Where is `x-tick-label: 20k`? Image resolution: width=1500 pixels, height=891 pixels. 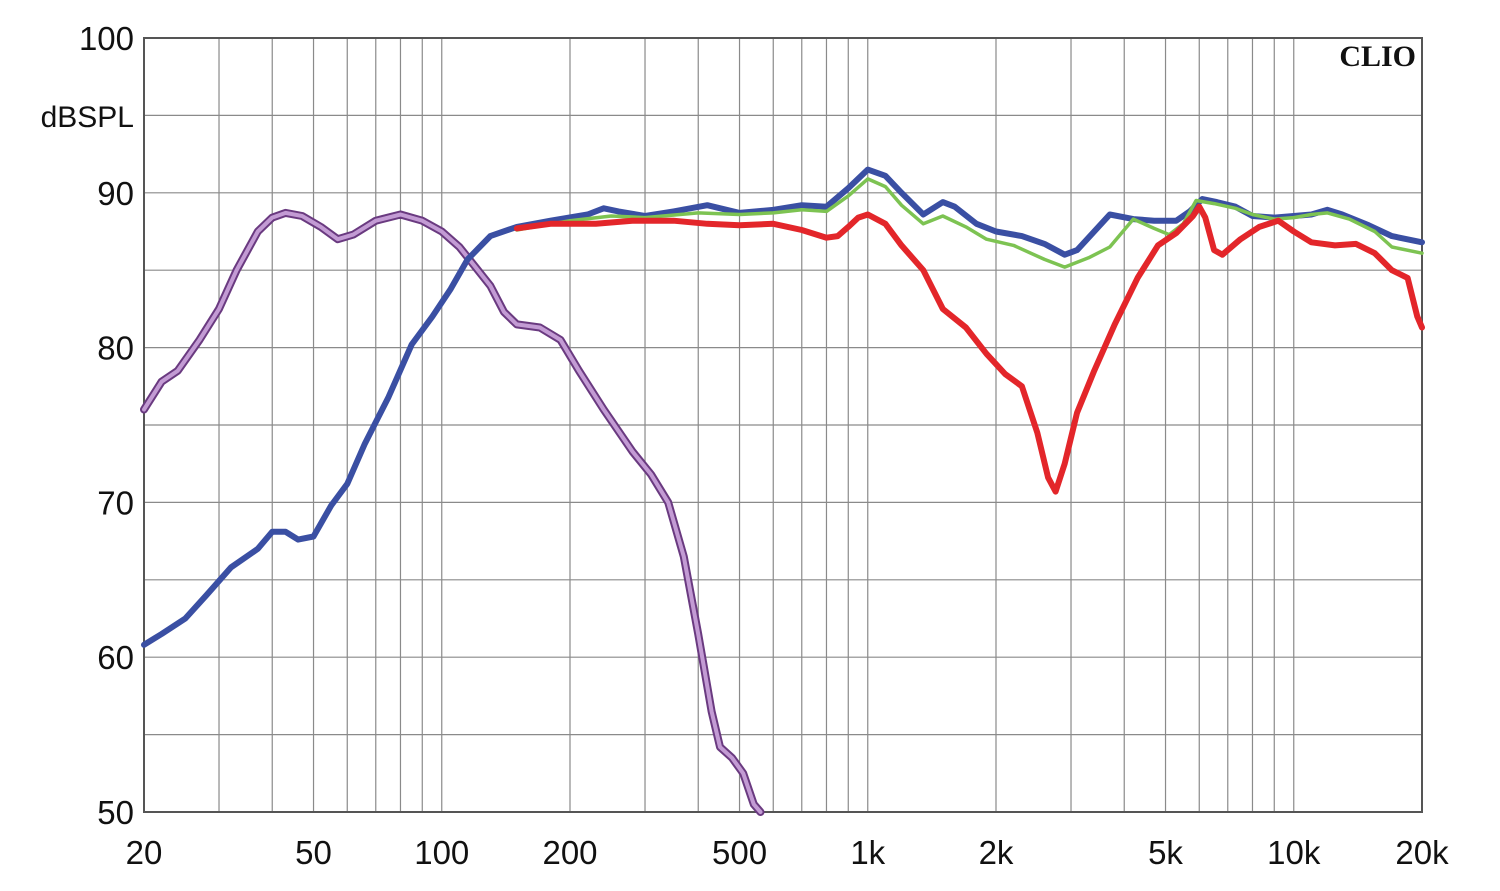
x-tick-label: 20k is located at coordinates (1422, 852).